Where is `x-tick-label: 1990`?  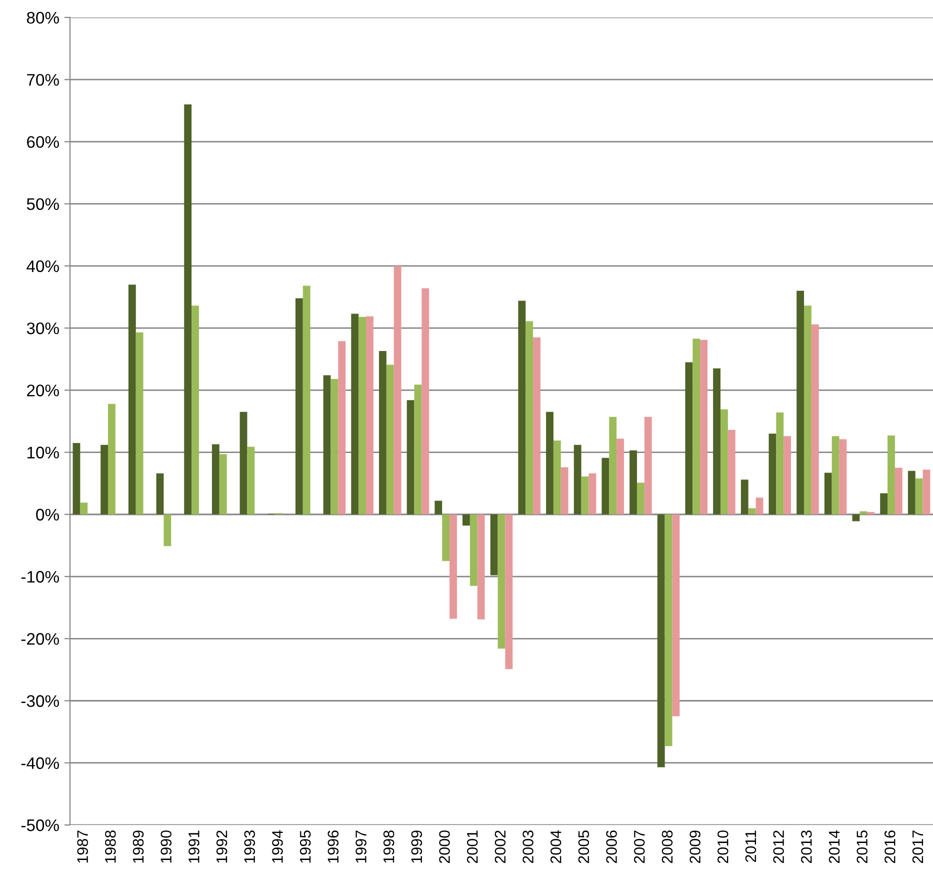
x-tick-label: 1990 is located at coordinates (166, 846).